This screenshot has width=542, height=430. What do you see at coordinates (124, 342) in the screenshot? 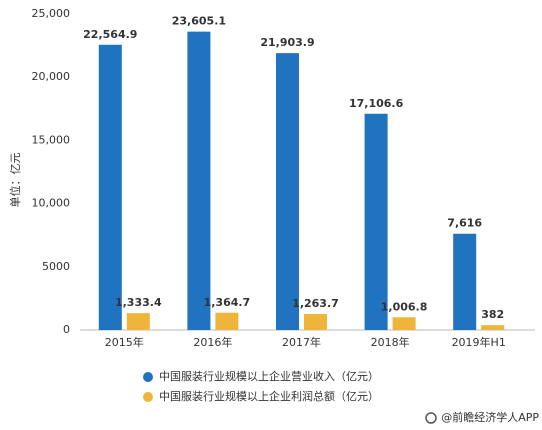
I see `x-tick-label: 2015年` at bounding box center [124, 342].